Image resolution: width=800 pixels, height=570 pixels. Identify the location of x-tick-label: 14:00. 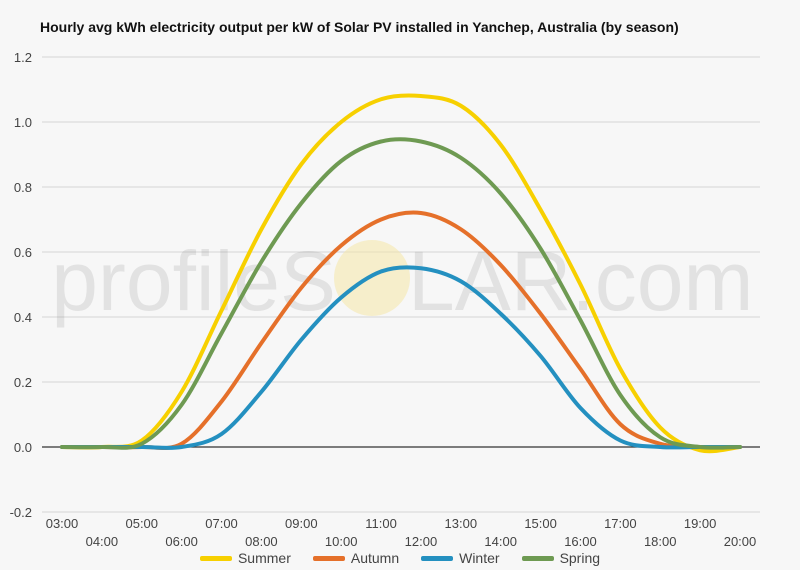
(500, 541).